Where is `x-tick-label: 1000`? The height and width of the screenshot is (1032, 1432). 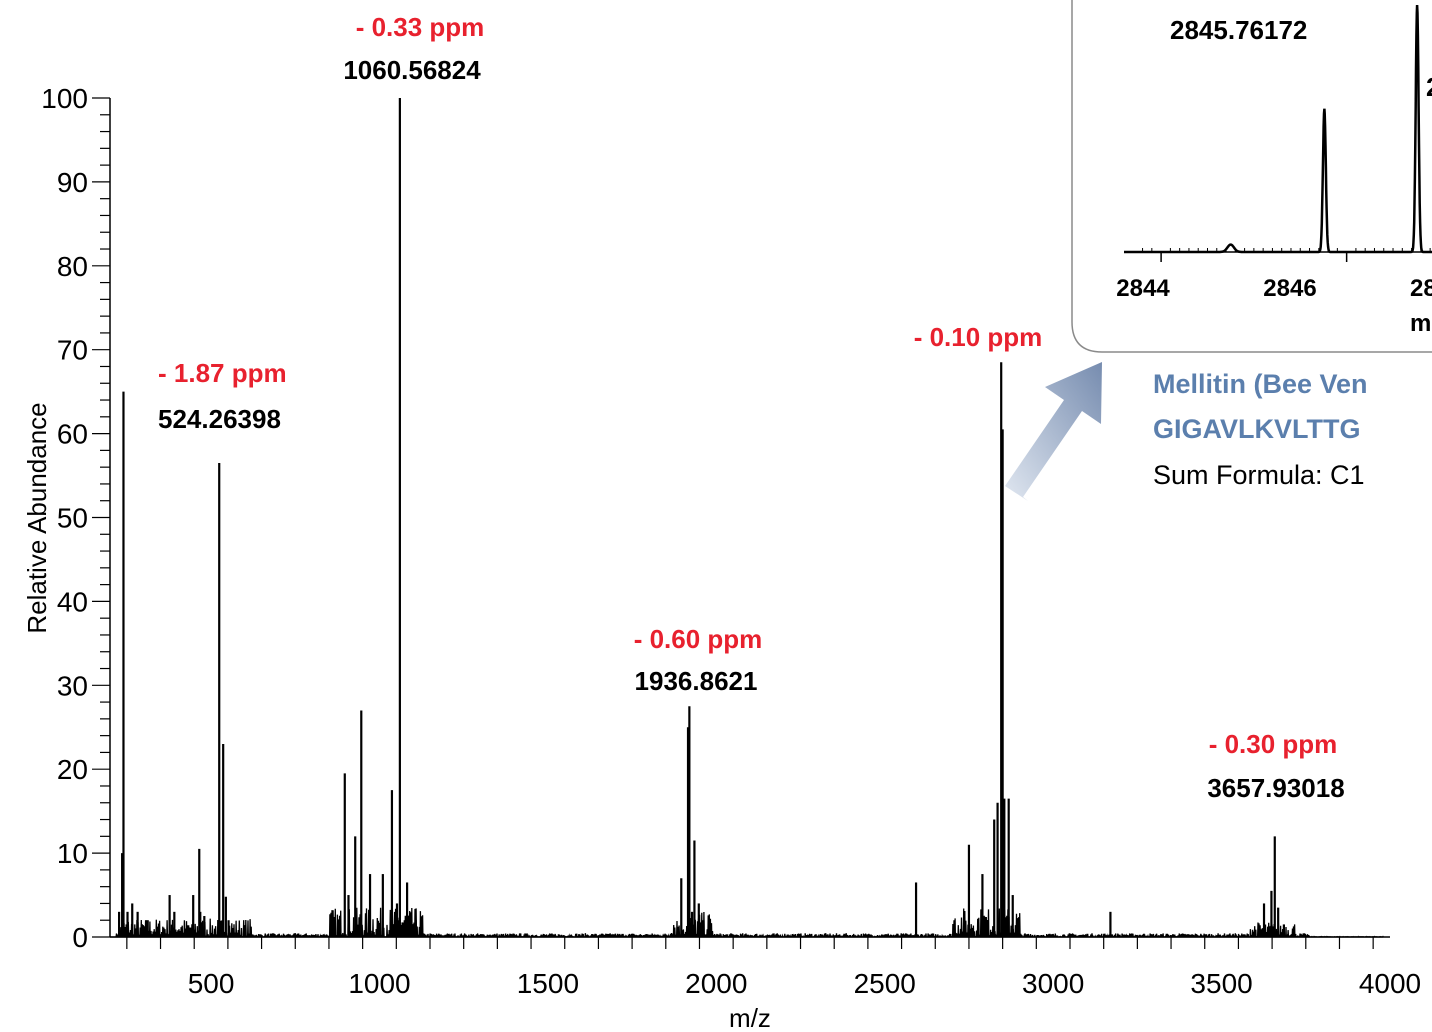
x-tick-label: 1000 is located at coordinates (379, 983).